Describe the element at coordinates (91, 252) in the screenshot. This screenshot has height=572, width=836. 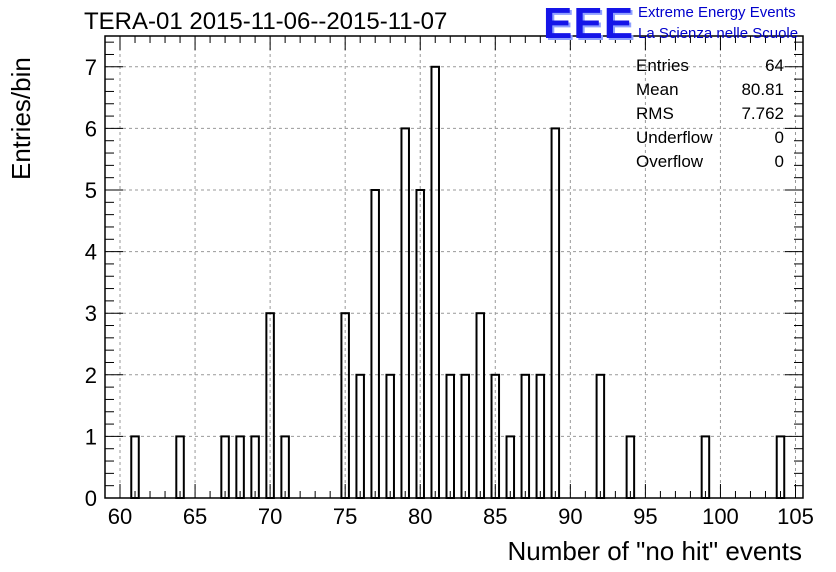
I see `y-tick-label: 4` at that location.